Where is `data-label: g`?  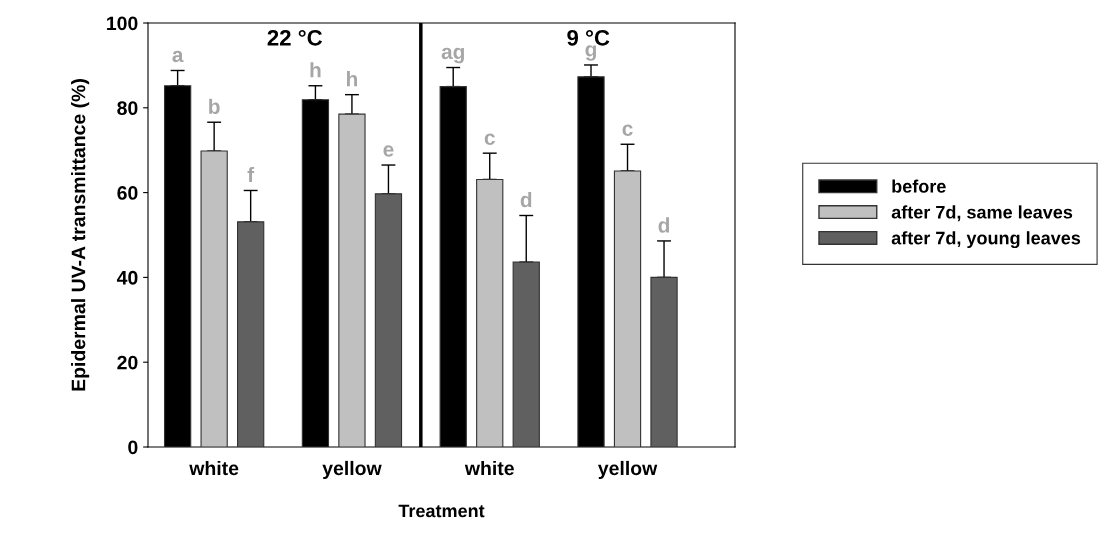
data-label: g is located at coordinates (590, 53).